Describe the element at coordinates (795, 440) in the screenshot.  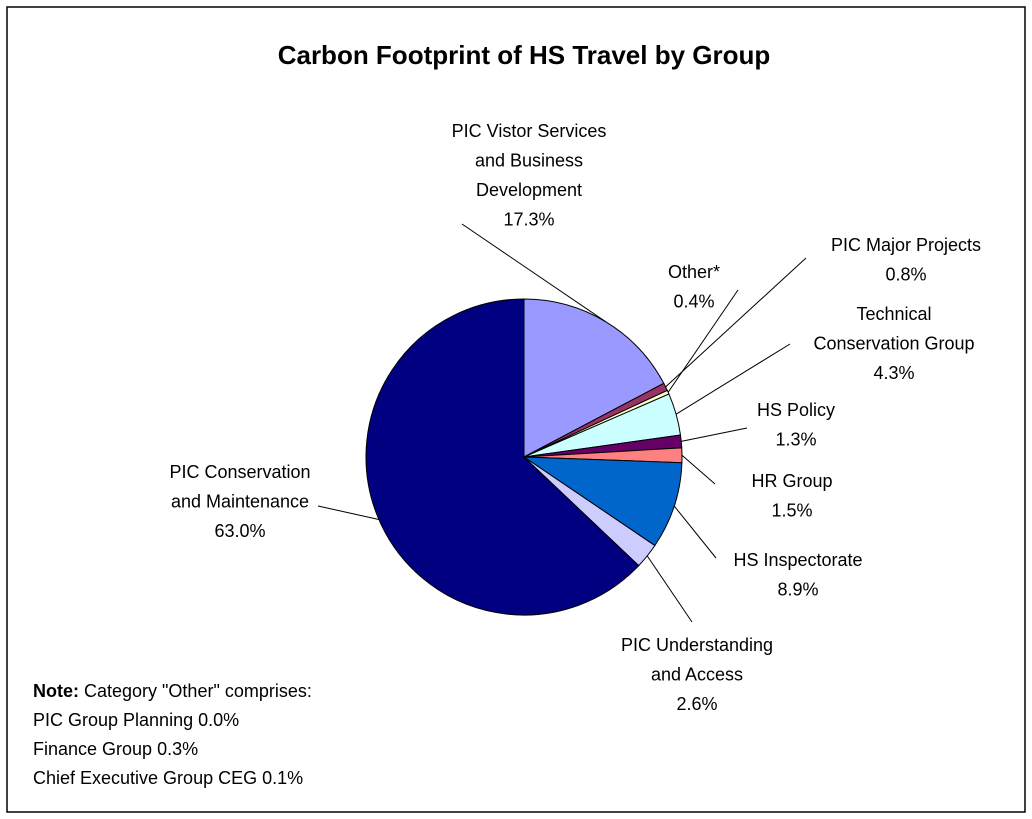
I see `slice-value-label: 1.3%` at that location.